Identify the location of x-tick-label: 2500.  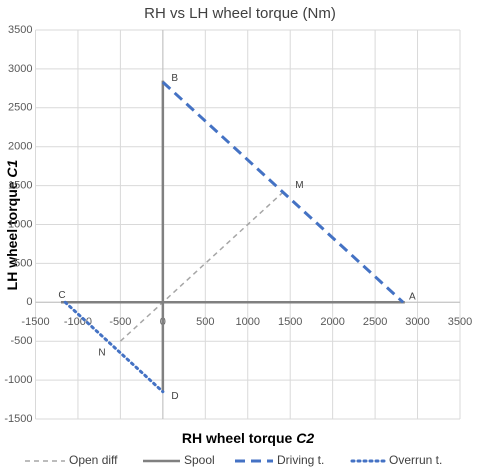
(375, 322).